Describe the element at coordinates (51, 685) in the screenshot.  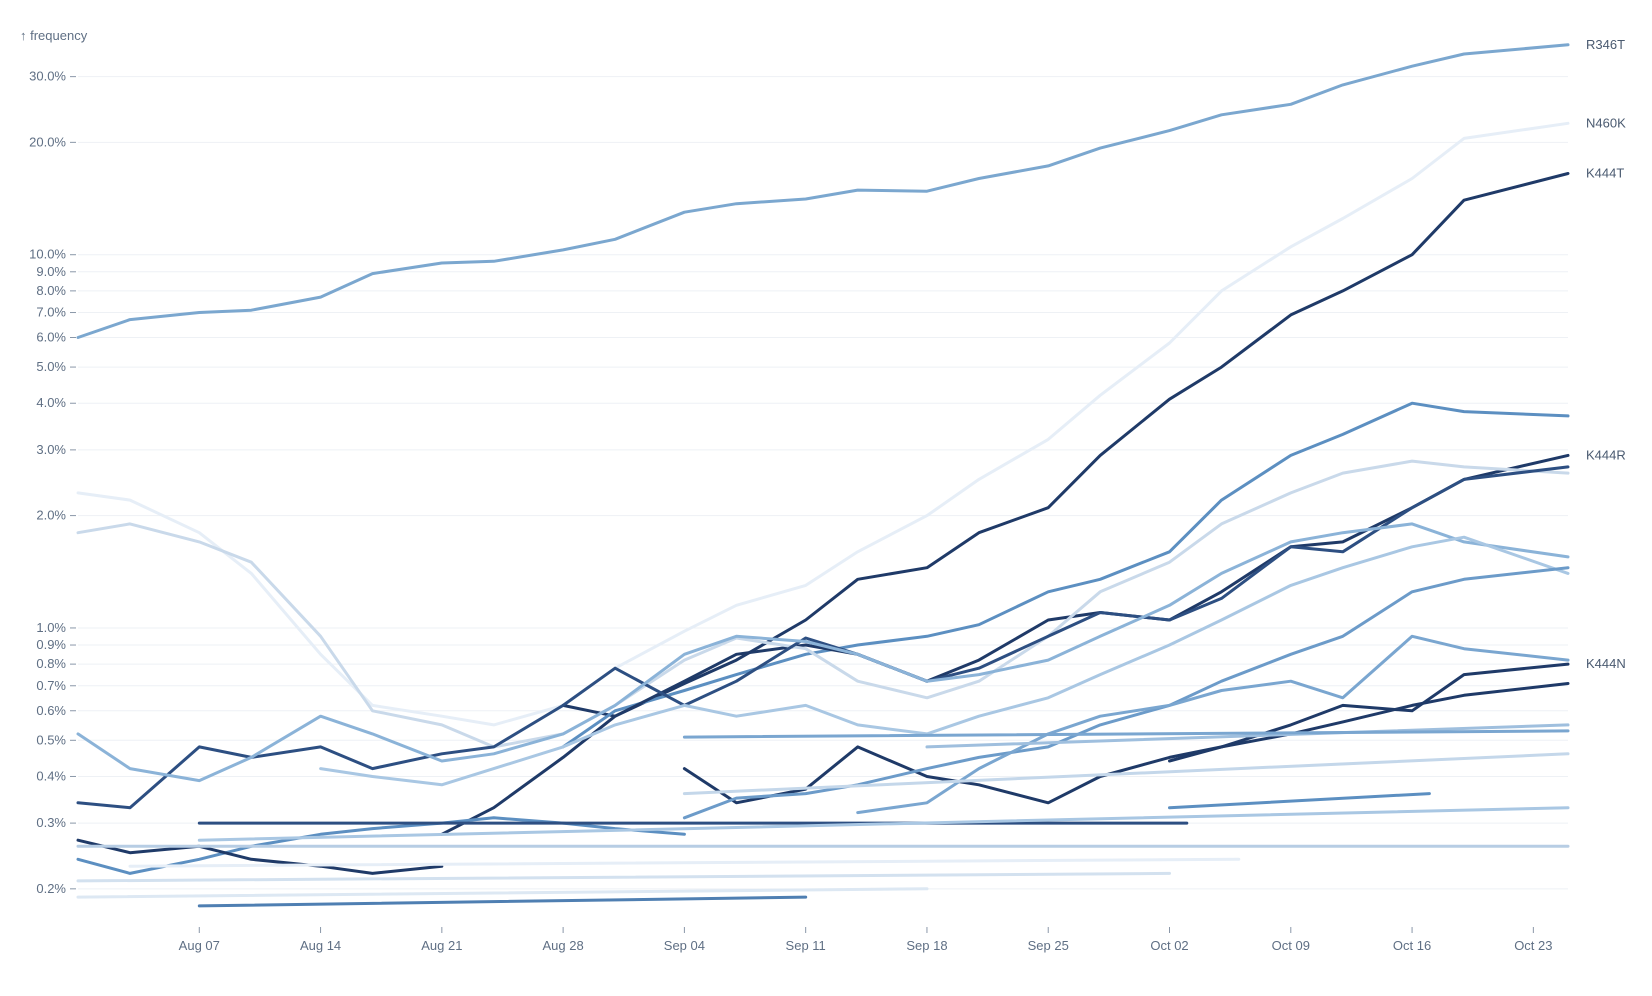
I see `y-tick-label: 0.7%` at that location.